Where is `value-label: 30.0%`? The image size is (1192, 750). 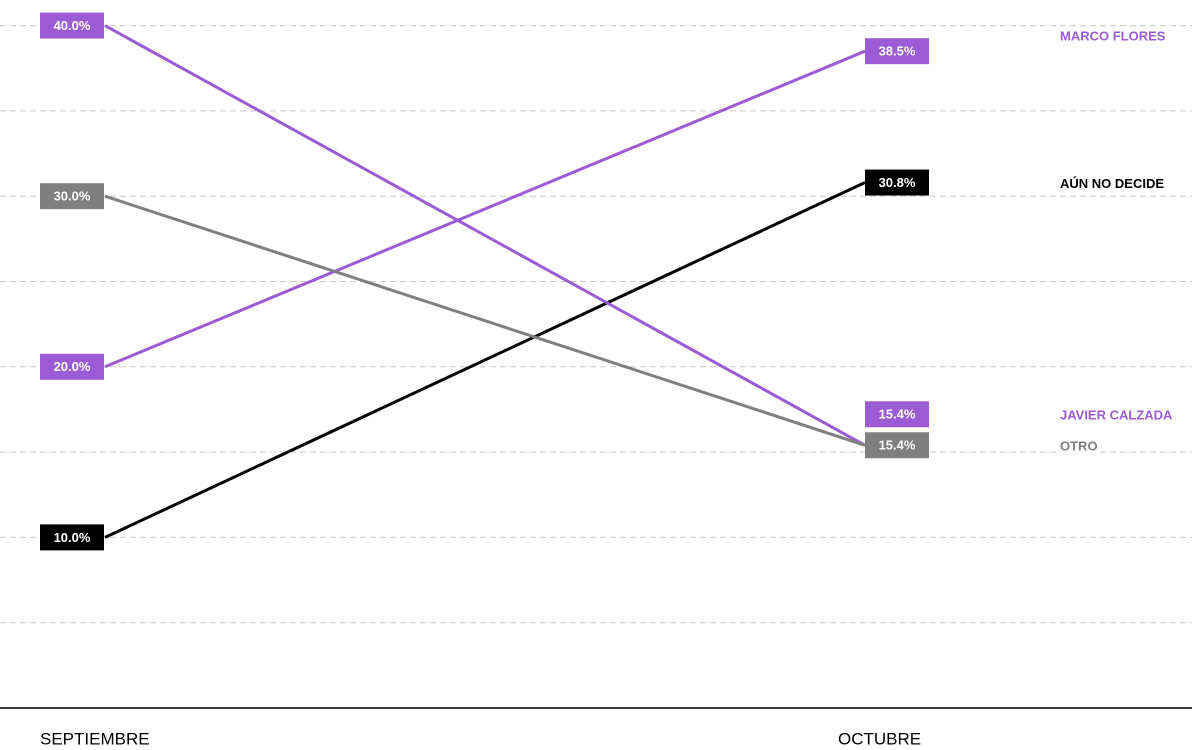 value-label: 30.0% is located at coordinates (72, 196).